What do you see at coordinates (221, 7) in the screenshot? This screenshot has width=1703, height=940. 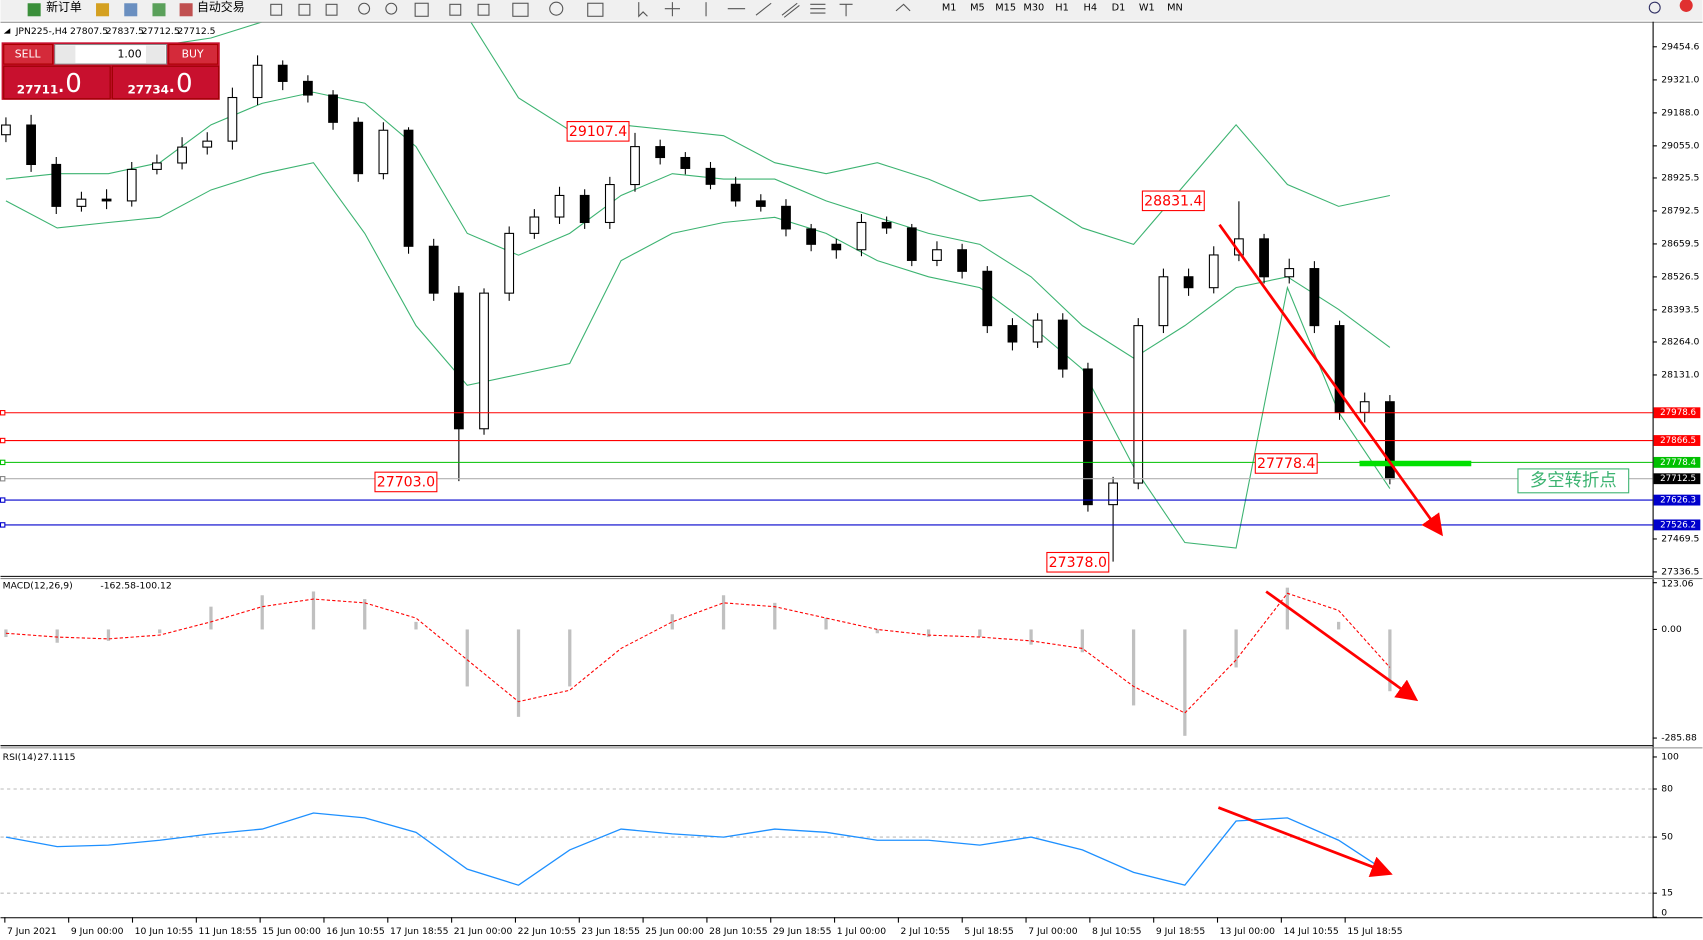 I see `auto-trading-button: 自动交易` at bounding box center [221, 7].